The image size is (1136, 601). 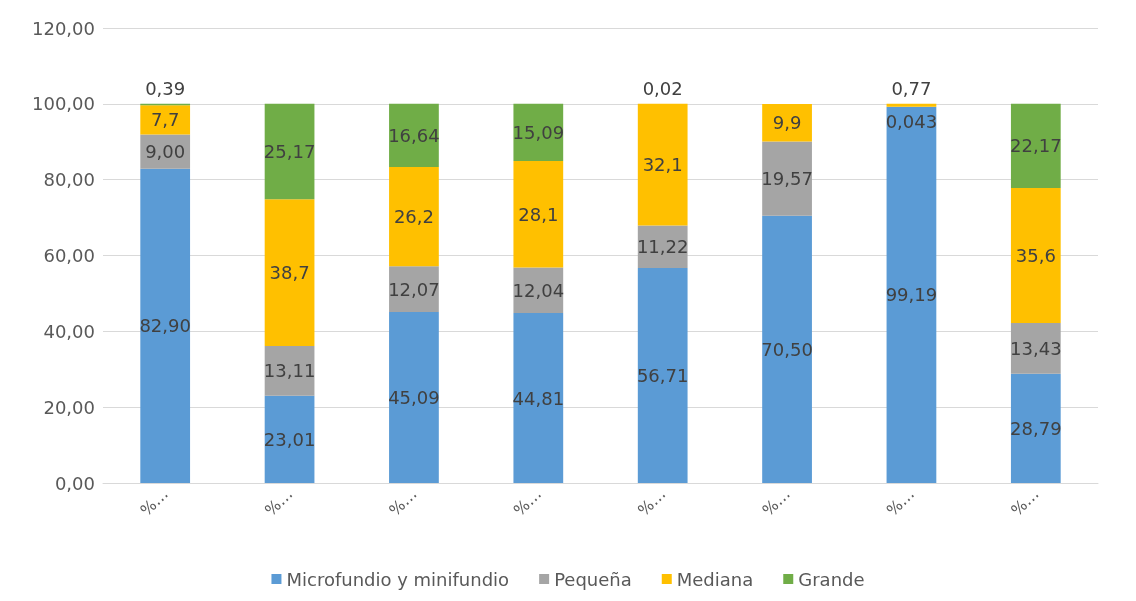 I want to click on data-label: 45,09, so click(x=414, y=398).